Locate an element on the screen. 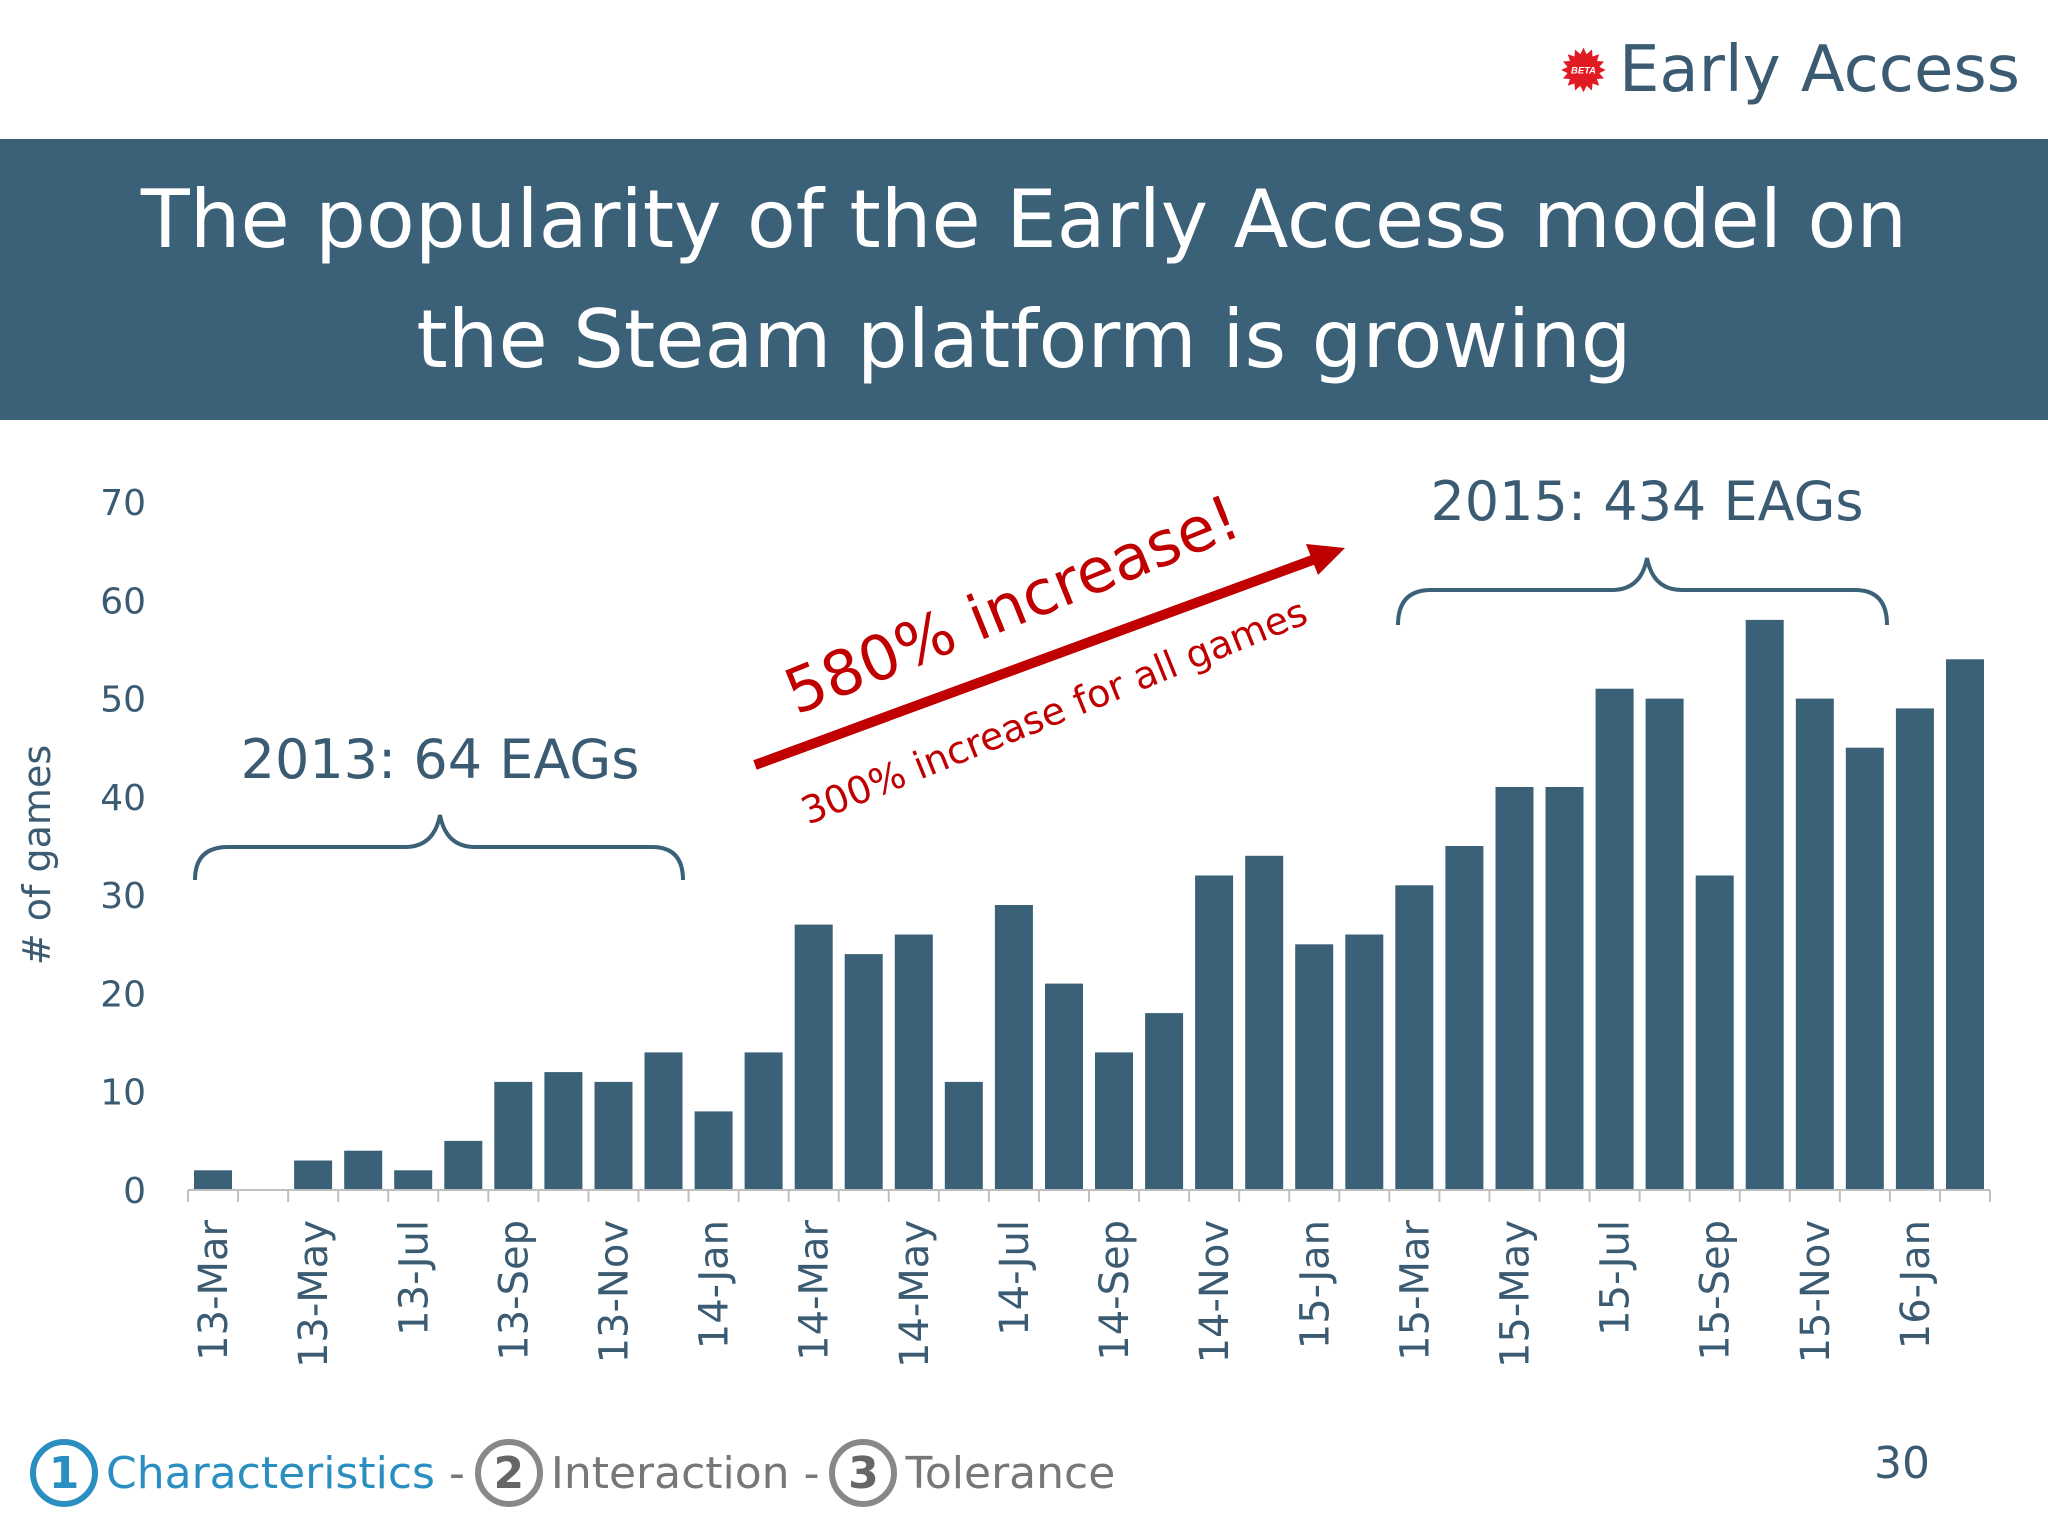  step-3-label: Tolerance is located at coordinates (1010, 1473).